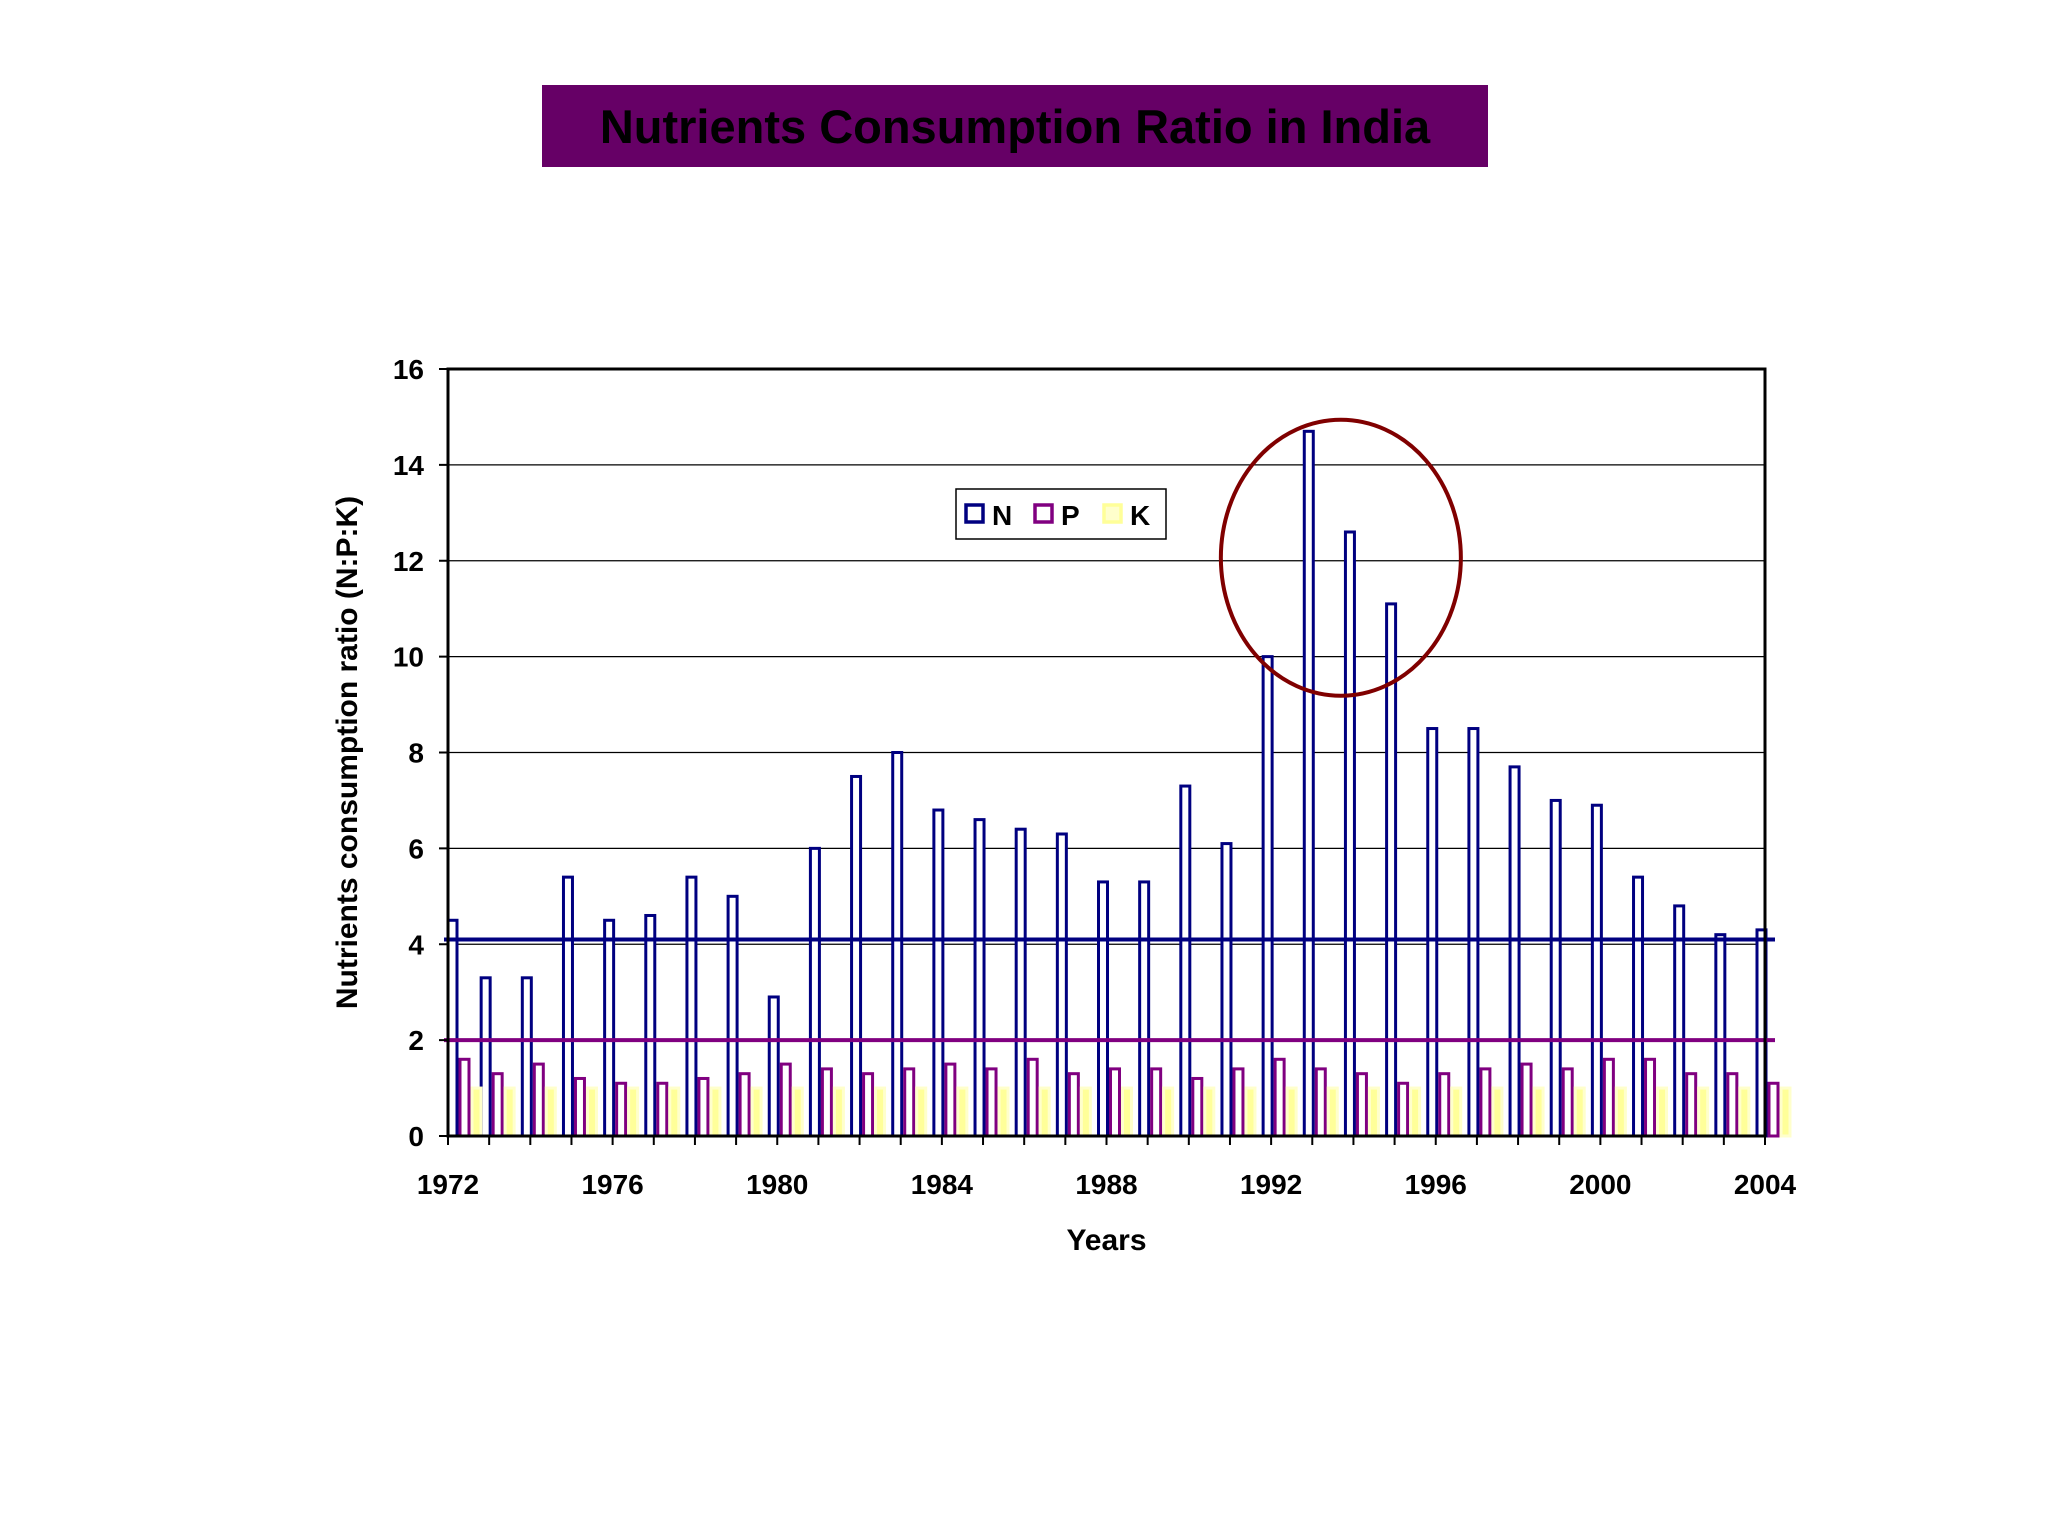 The height and width of the screenshot is (1536, 2048). What do you see at coordinates (991, 1102) in the screenshot?
I see `bar-P-1985` at bounding box center [991, 1102].